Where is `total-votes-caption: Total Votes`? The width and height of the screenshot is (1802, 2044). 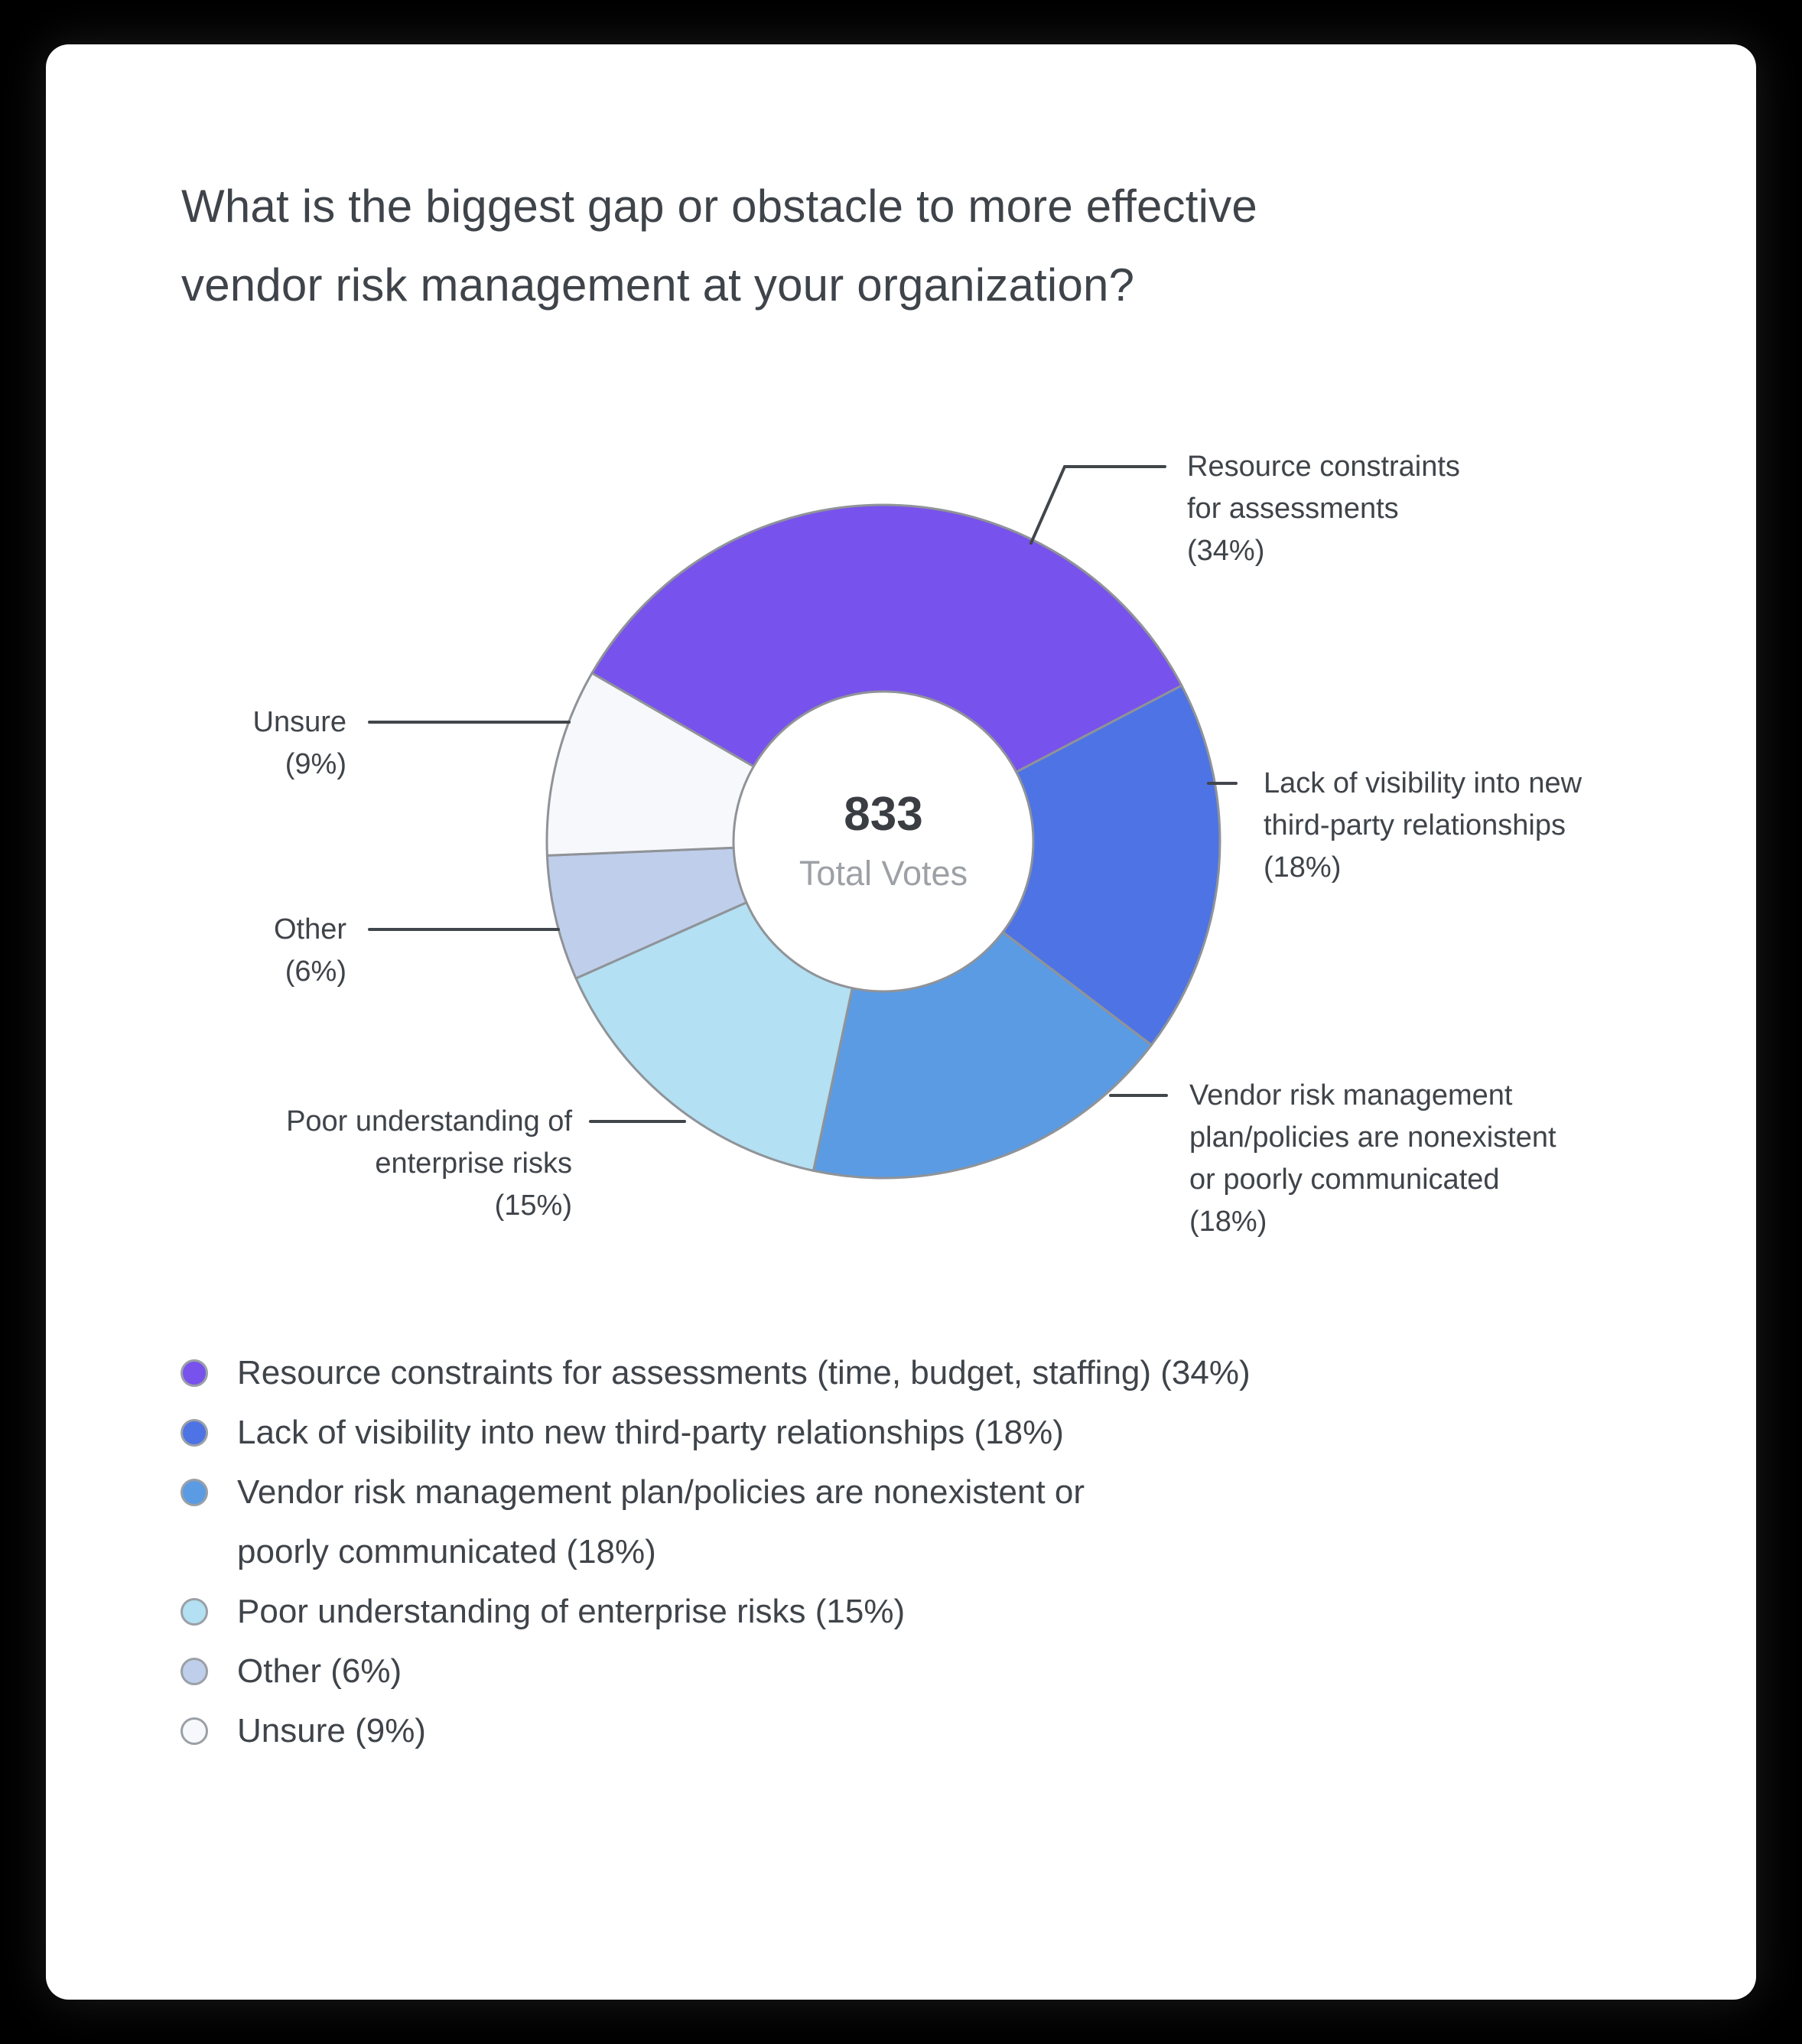
total-votes-caption: Total Votes is located at coordinates (883, 873).